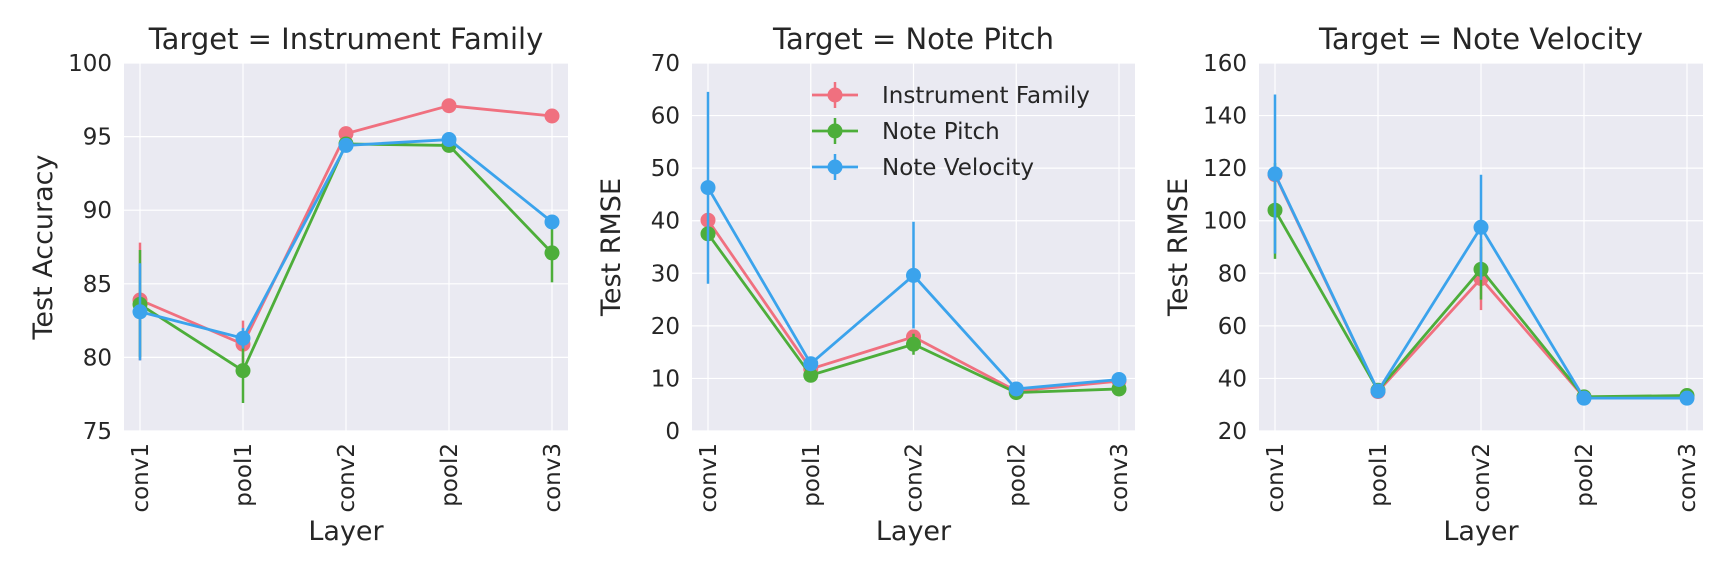 The width and height of the screenshot is (1728, 576). I want to click on y-tick-label: 140, so click(1225, 117).